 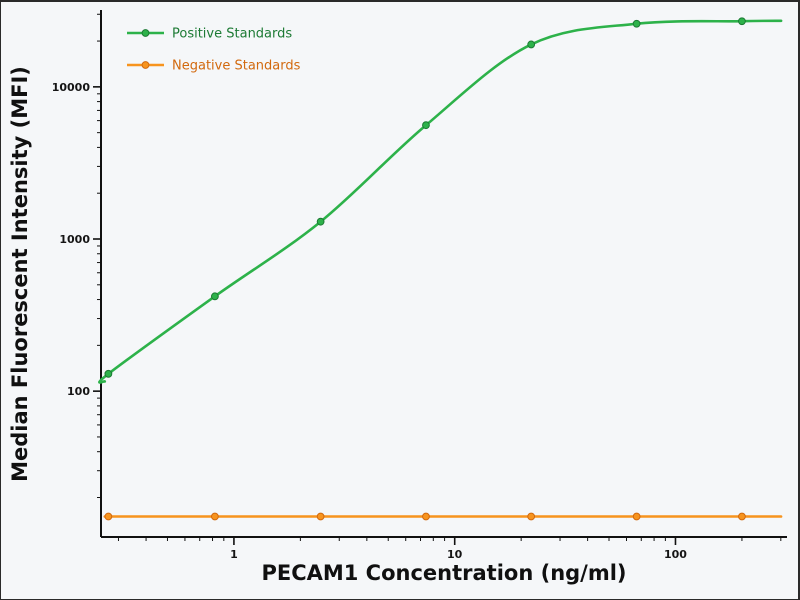 What do you see at coordinates (71, 87) in the screenshot?
I see `y-tick-label: 10000` at bounding box center [71, 87].